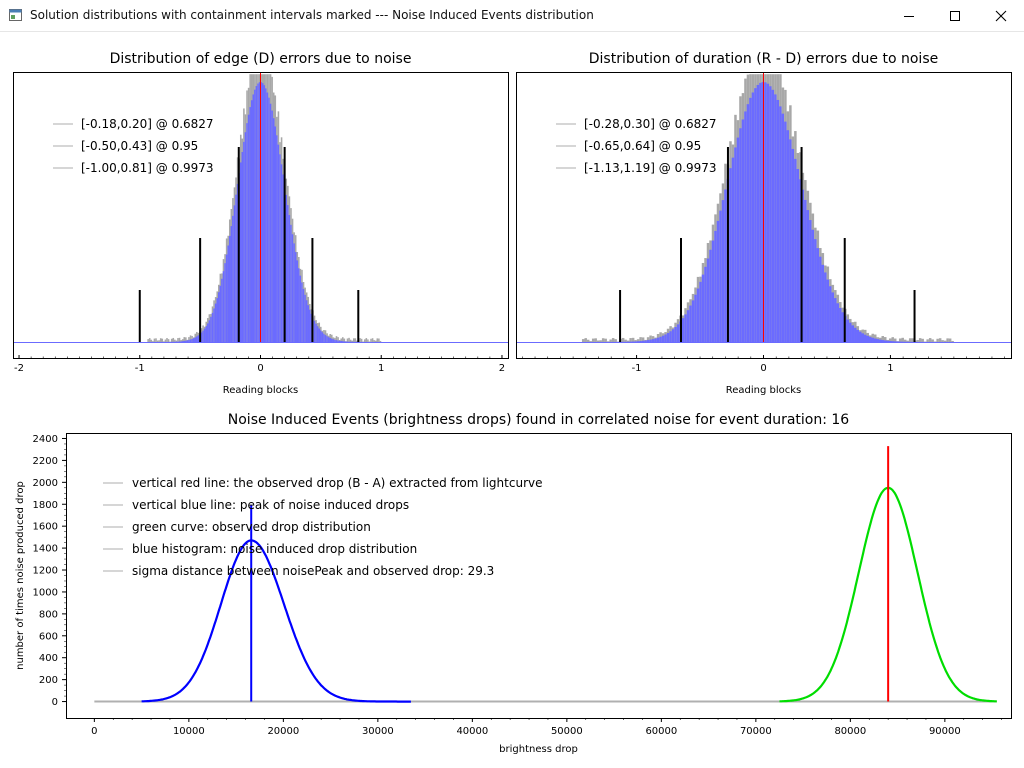  Describe the element at coordinates (94, 731) in the screenshot. I see `chart2-x-tick-label: 0` at that location.